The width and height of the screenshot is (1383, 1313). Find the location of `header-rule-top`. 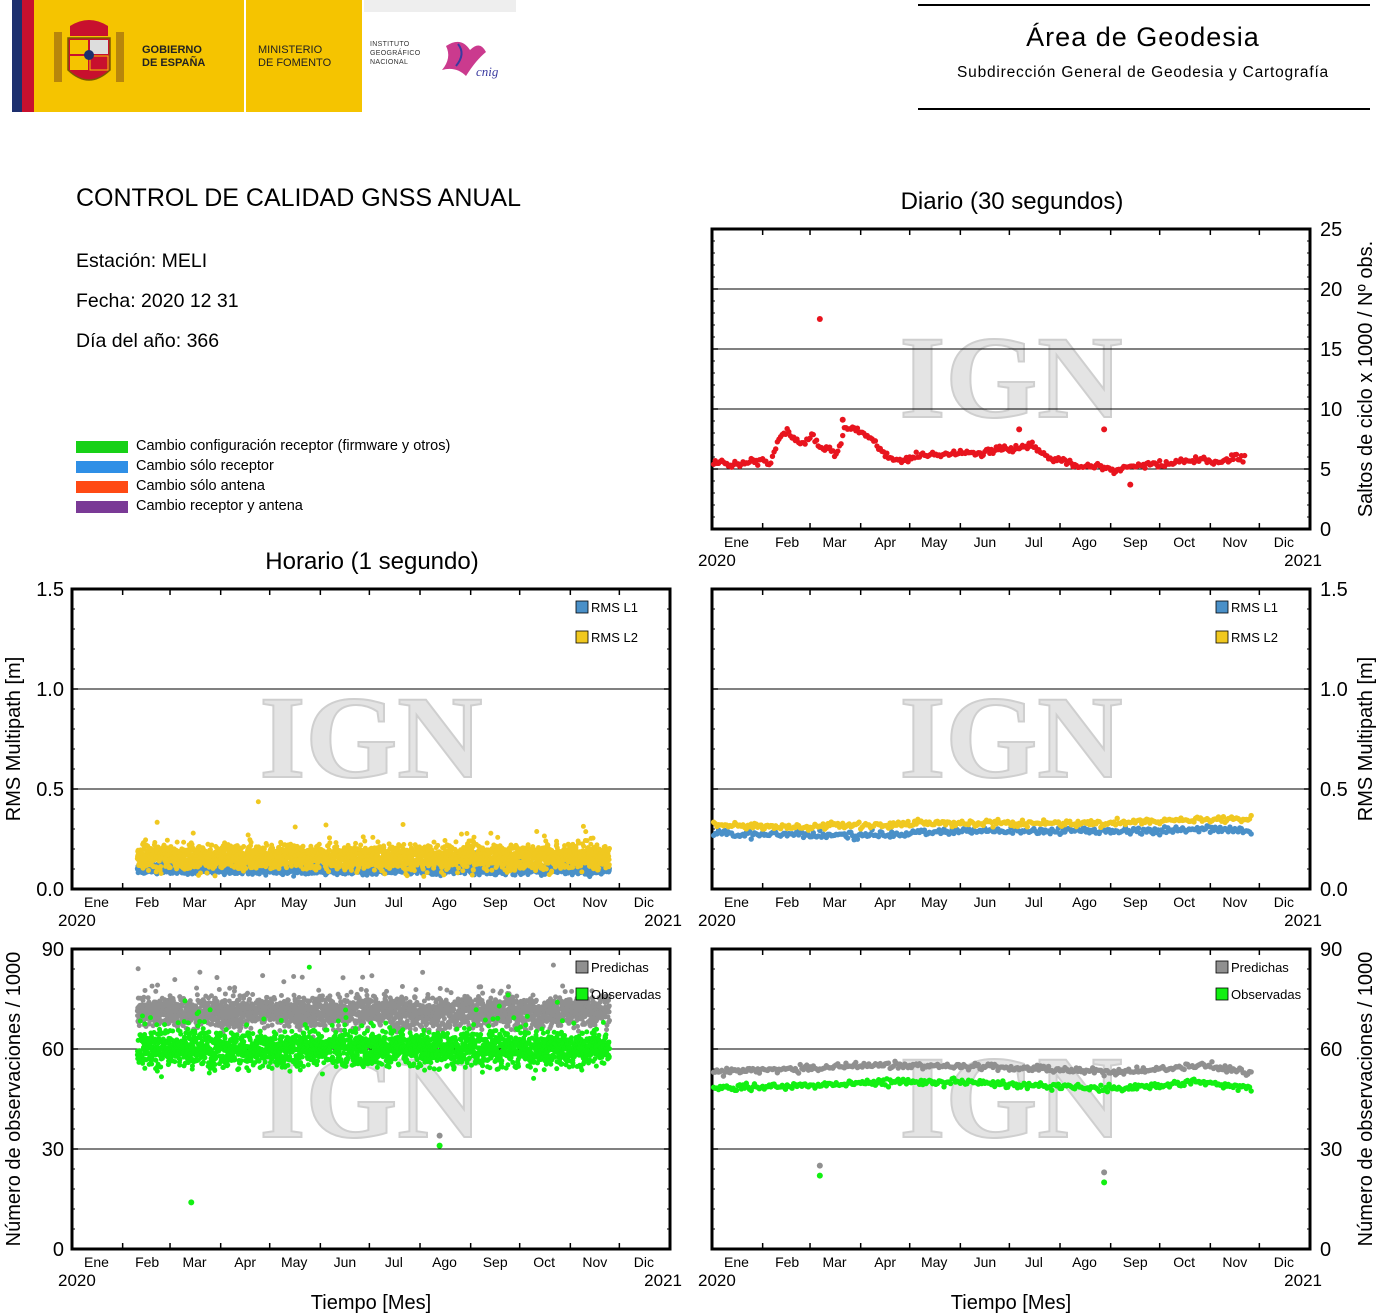

header-rule-top is located at coordinates (1144, 5).